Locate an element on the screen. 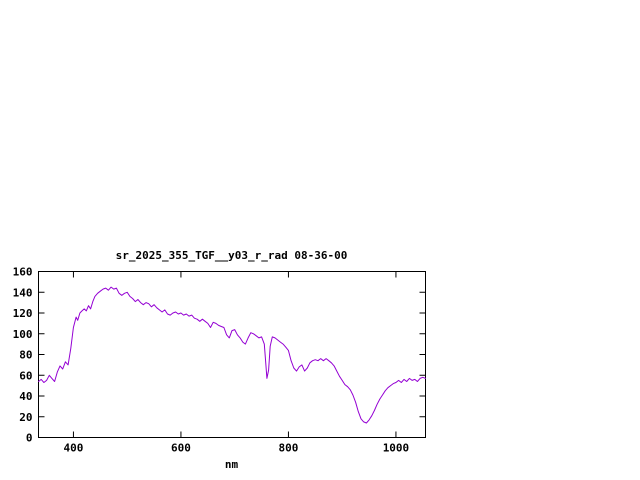 This screenshot has height=480, width=640. x-tick-label: 800 is located at coordinates (289, 448).